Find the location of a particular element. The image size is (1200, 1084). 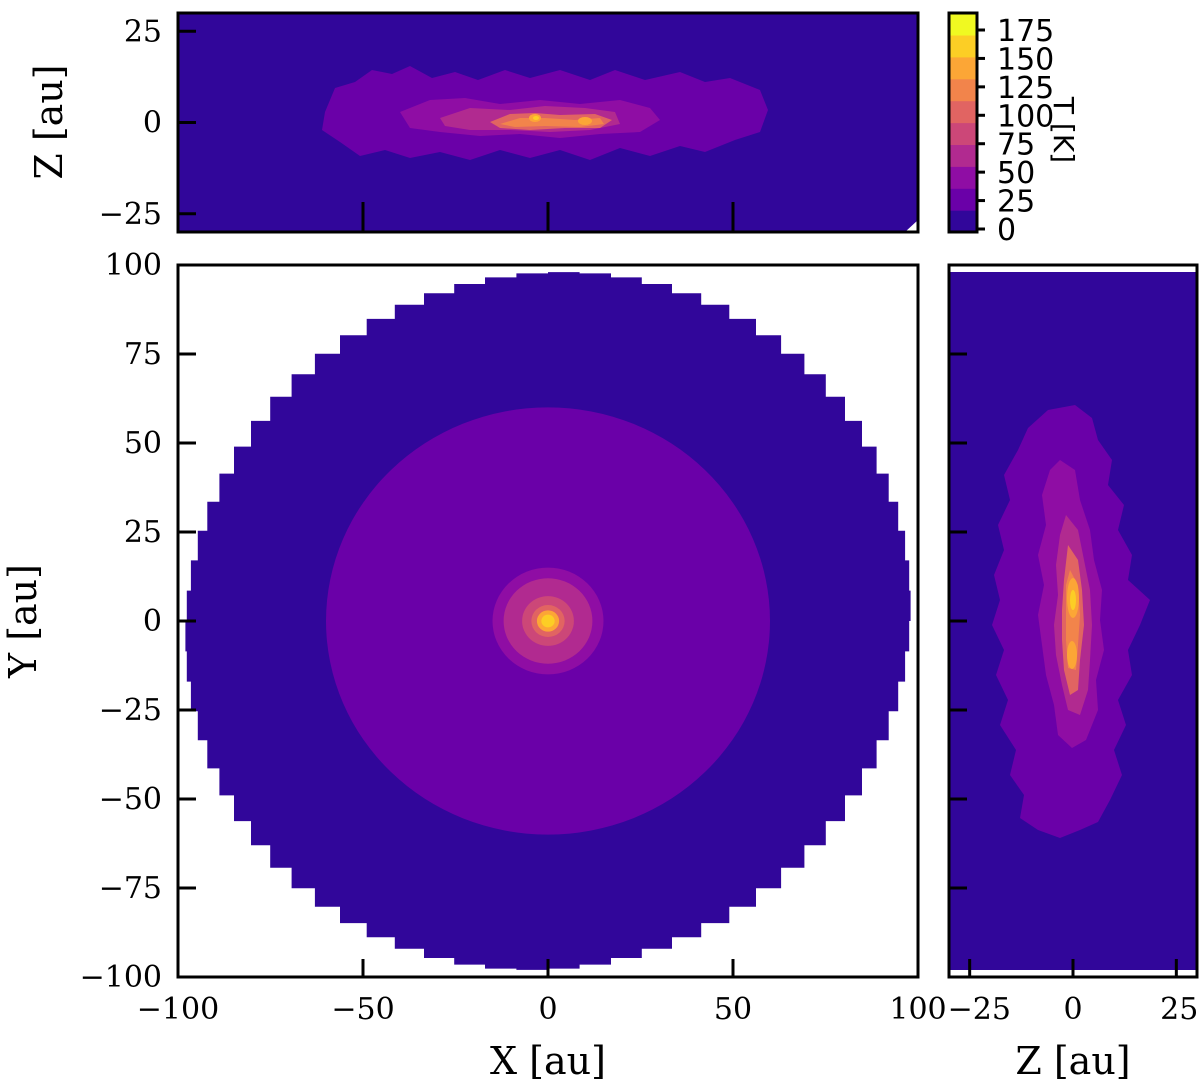

main-ytick-label: 0 is located at coordinates (152, 621).